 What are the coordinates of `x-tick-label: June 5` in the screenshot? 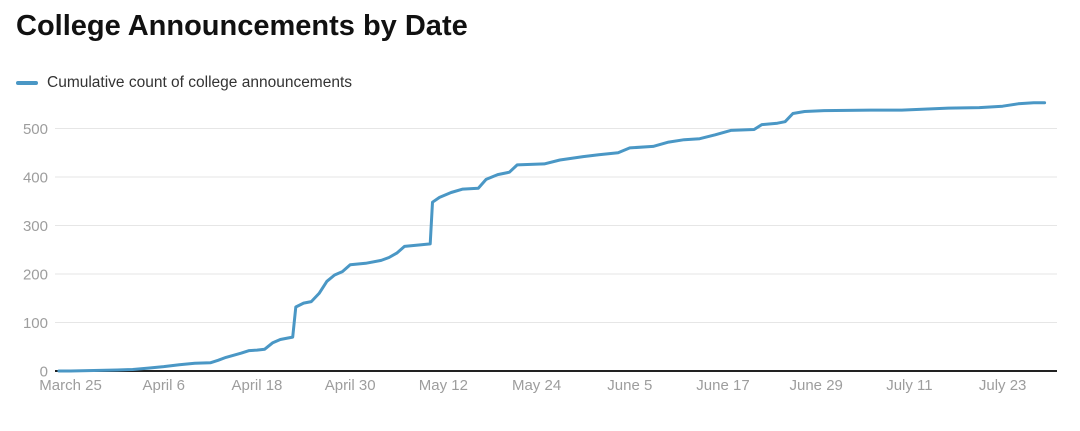 It's located at (629, 385).